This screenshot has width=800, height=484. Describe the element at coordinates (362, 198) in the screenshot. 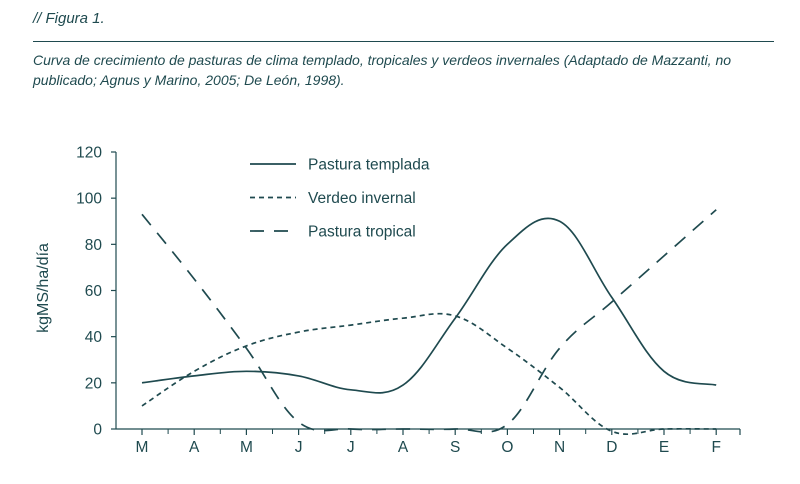

I see `legend-label: Verdeo invernal` at that location.